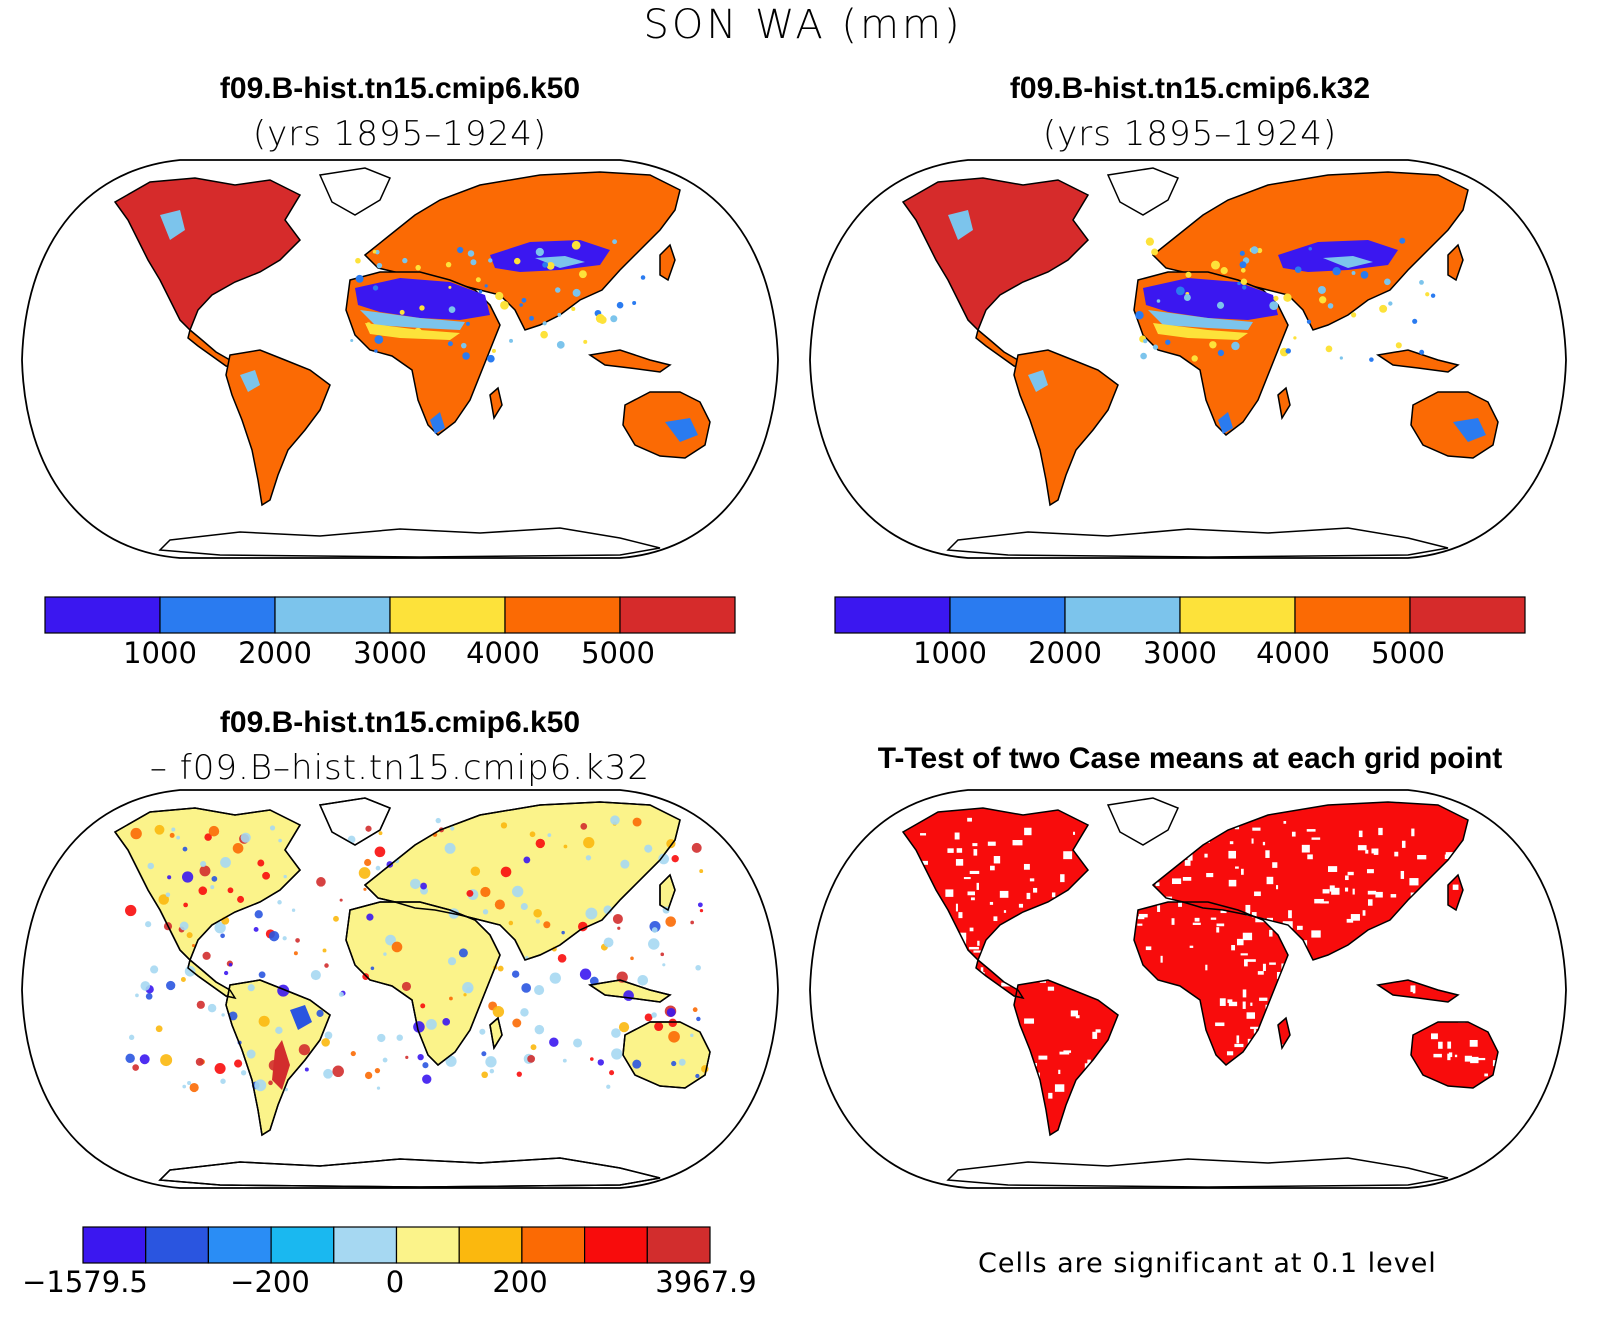 This screenshot has height=1327, width=1606. What do you see at coordinates (270, 1282) in the screenshot?
I see `colorbar-tick-label: −200` at bounding box center [270, 1282].